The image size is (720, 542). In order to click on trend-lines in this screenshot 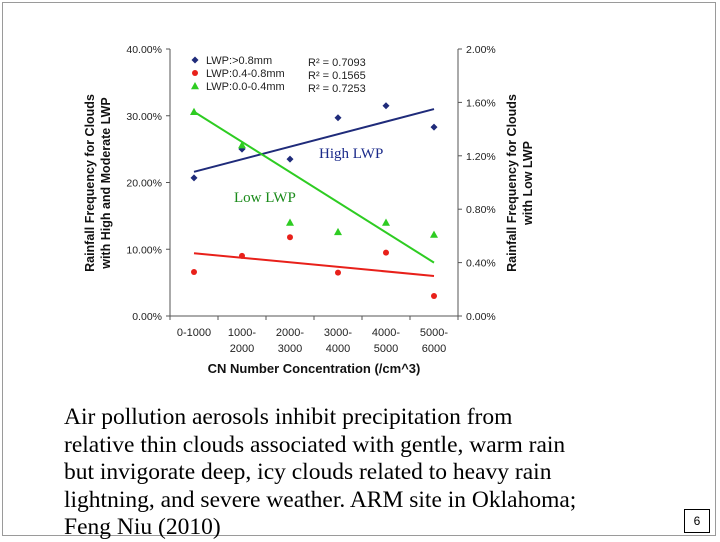, I will do `click(314, 192)`.